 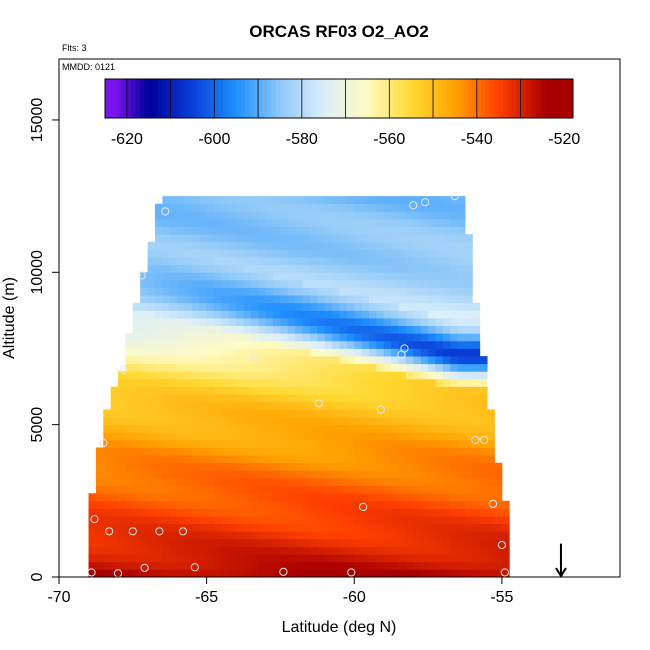 What do you see at coordinates (188, 299) in the screenshot?
I see `heatmap-cell-1908` at bounding box center [188, 299].